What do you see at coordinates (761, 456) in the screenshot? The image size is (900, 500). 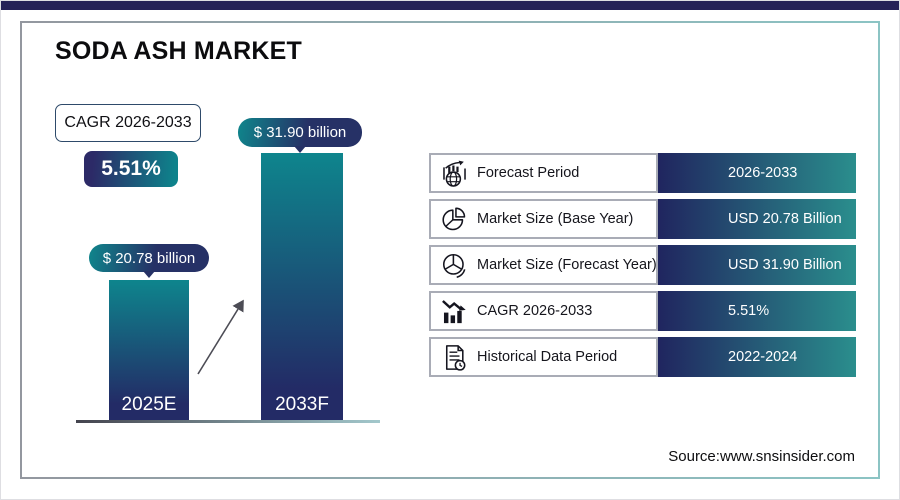 I see `source-attribution: Source:www.snsinsider.com` at bounding box center [761, 456].